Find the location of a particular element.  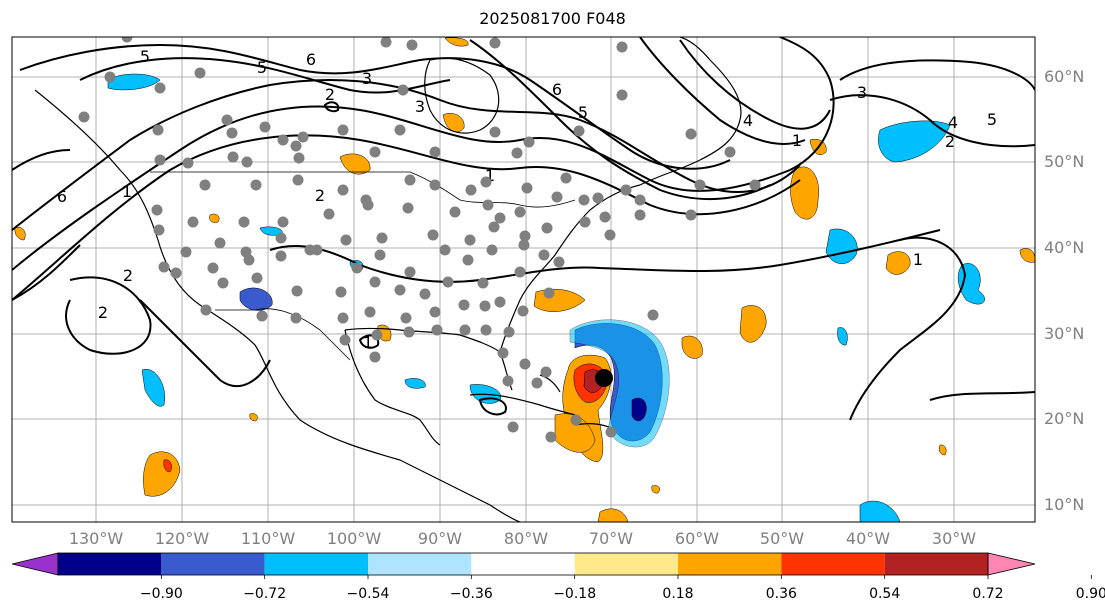

colorbar-tick-label: 0.36 is located at coordinates (781, 594).